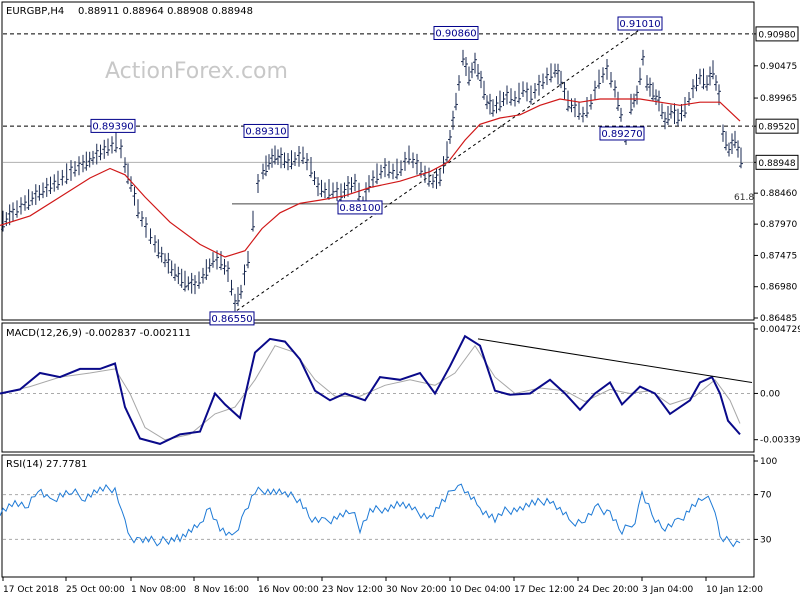 The width and height of the screenshot is (800, 600). I want to click on price-tick-label: 0.88460, so click(778, 194).